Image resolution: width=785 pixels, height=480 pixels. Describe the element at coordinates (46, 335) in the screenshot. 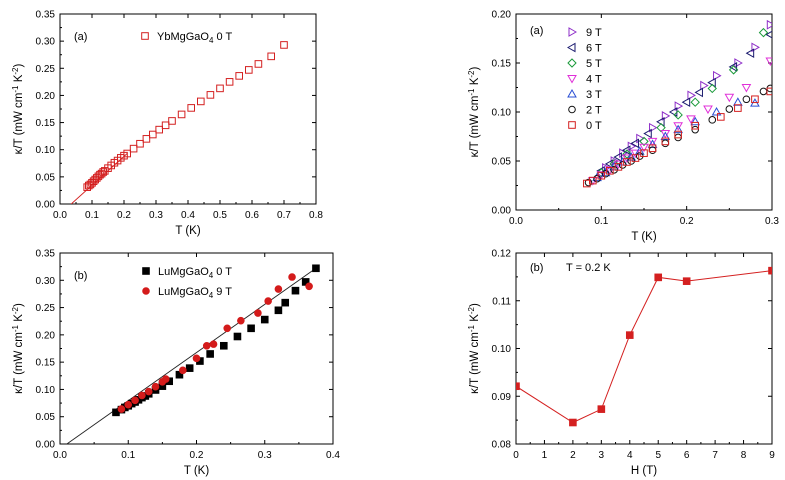

I see `y-tick-label: 0.20` at that location.